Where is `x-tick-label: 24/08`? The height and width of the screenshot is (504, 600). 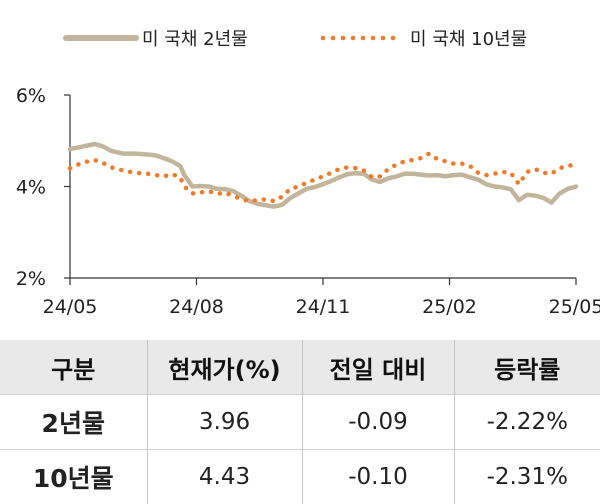 x-tick-label: 24/08 is located at coordinates (196, 307).